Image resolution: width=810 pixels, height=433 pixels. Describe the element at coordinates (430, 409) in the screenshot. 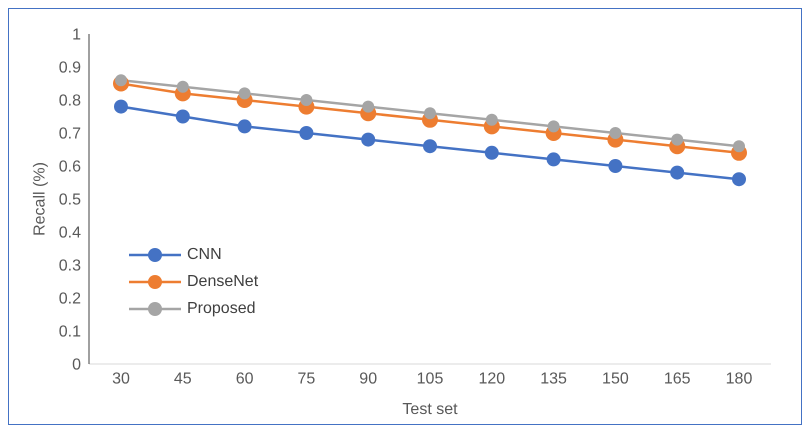

I see `x-axis-title: Test set` at that location.